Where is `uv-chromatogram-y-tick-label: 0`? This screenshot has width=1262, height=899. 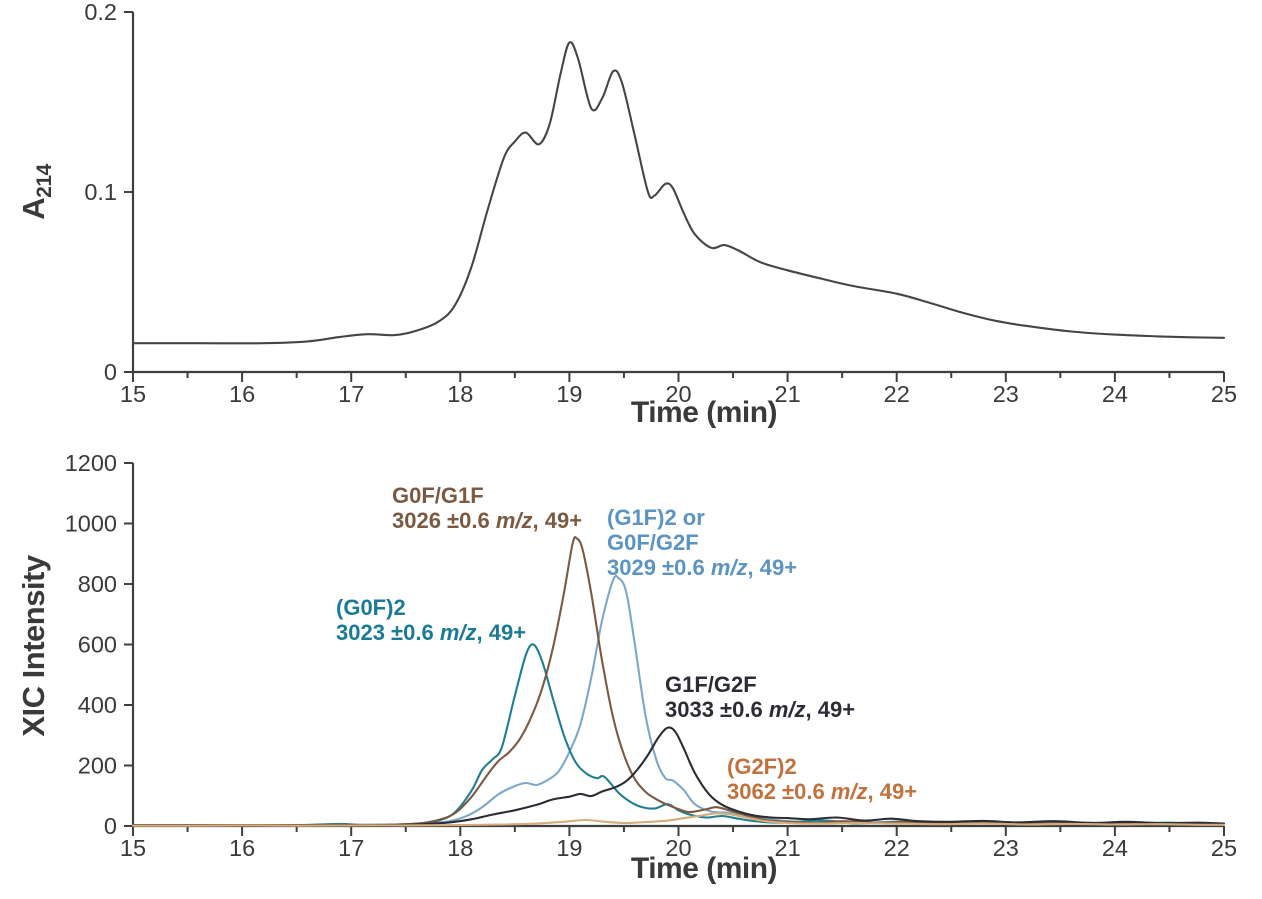 uv-chromatogram-y-tick-label: 0 is located at coordinates (110, 372).